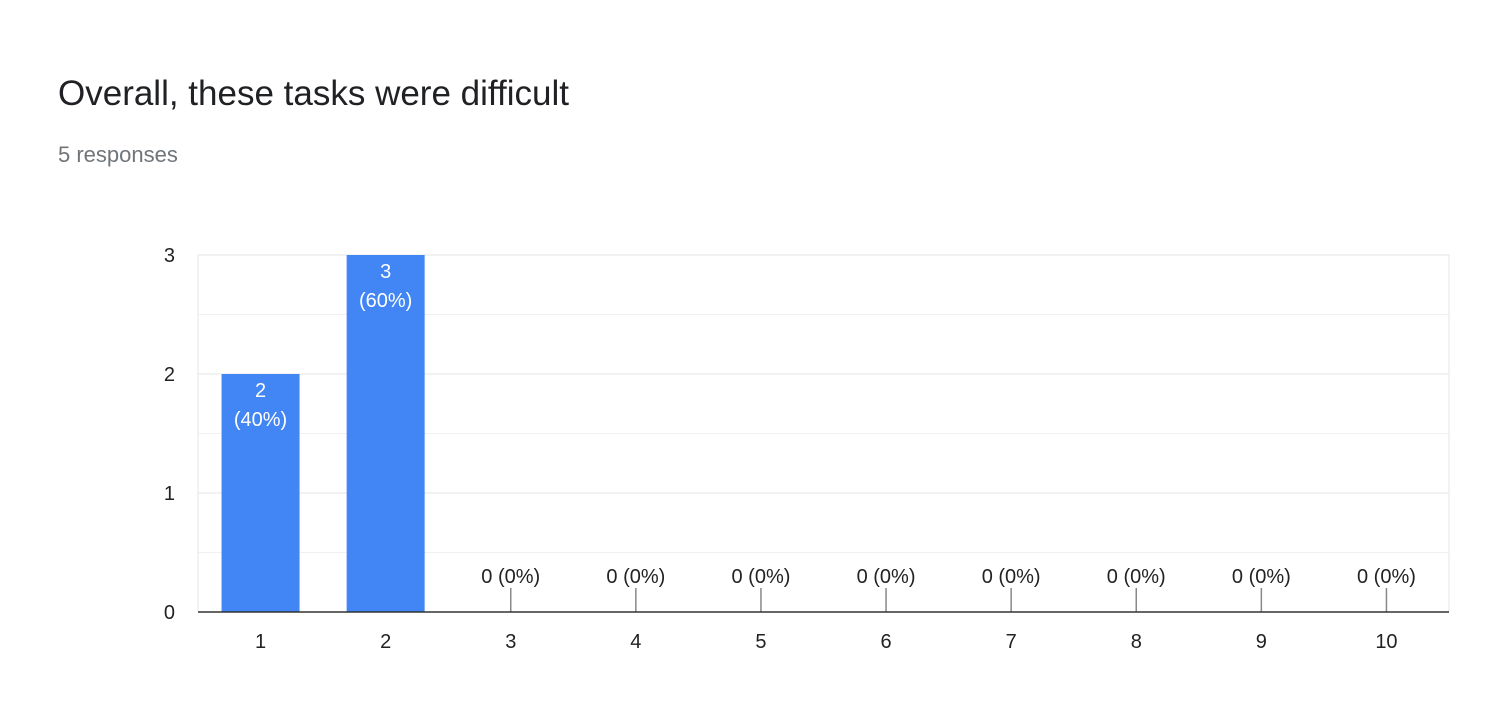 The image size is (1492, 726). What do you see at coordinates (169, 256) in the screenshot?
I see `y-tick-label: 3` at bounding box center [169, 256].